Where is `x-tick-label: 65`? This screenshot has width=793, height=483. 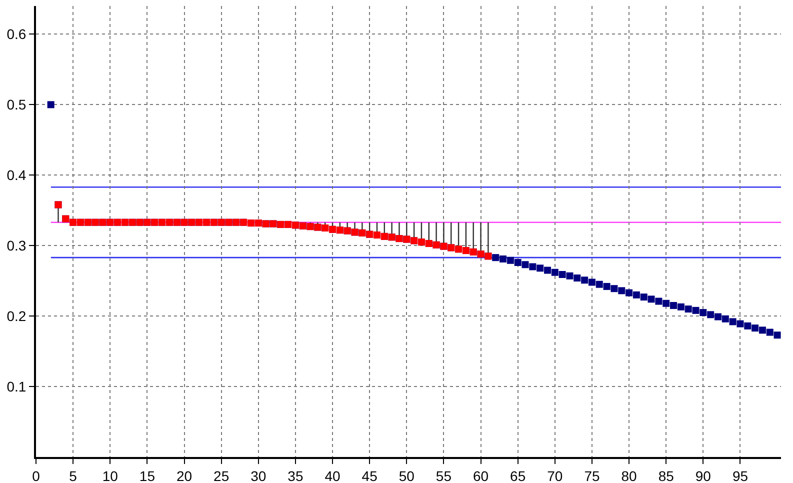
x-tick-label: 65 is located at coordinates (518, 475).